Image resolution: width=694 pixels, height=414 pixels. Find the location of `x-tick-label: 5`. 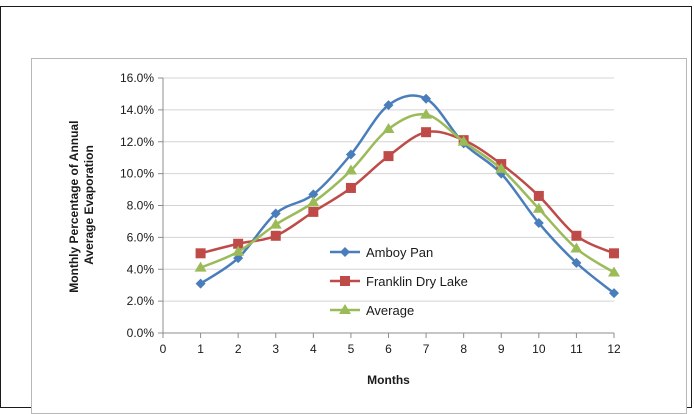

x-tick-label: 5 is located at coordinates (351, 349).